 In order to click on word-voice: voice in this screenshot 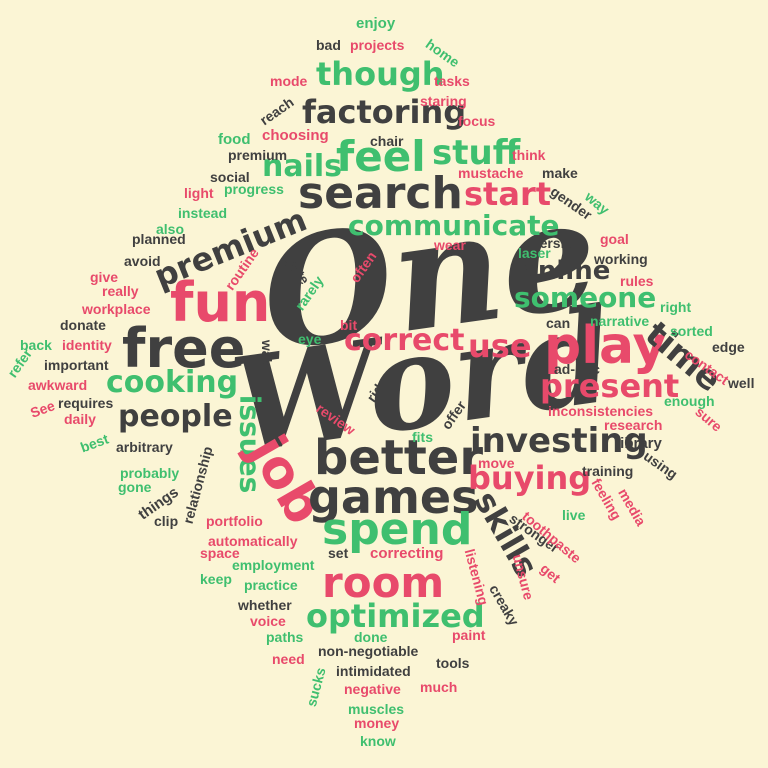, I will do `click(268, 621)`.